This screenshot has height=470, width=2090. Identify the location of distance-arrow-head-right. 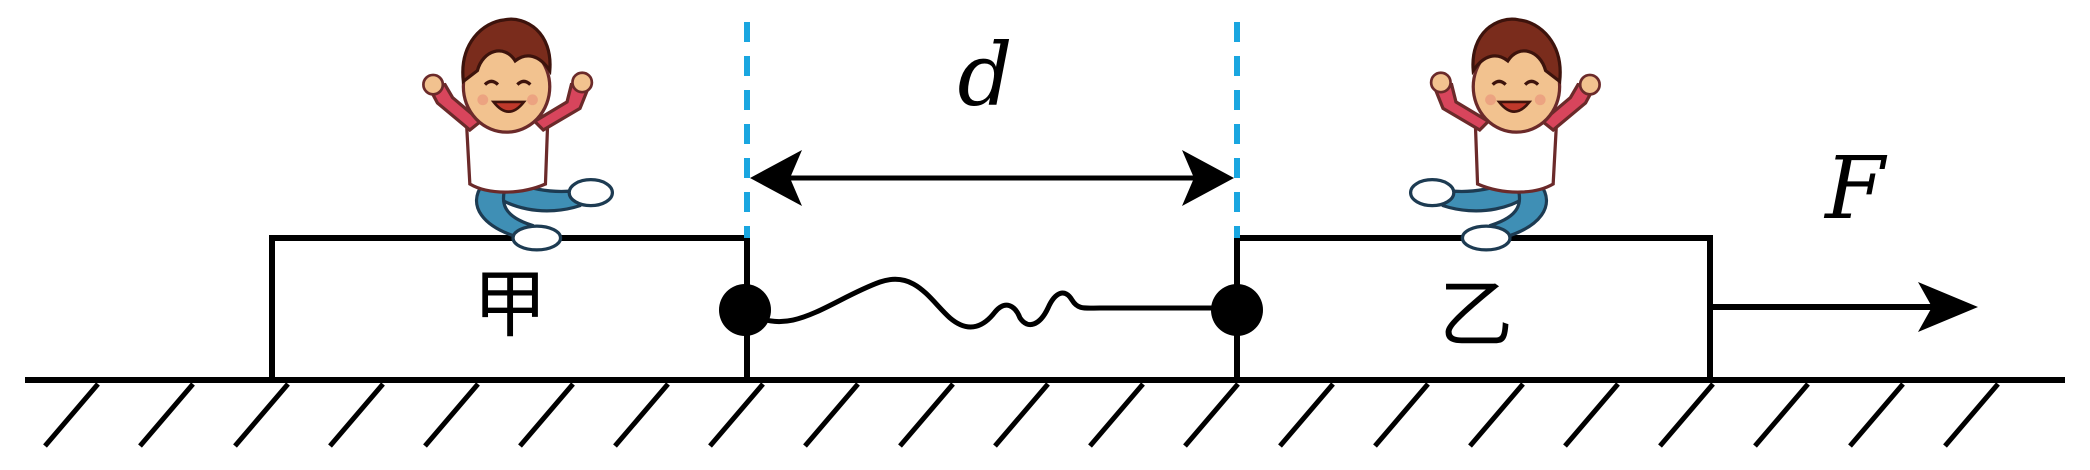
(1208, 178).